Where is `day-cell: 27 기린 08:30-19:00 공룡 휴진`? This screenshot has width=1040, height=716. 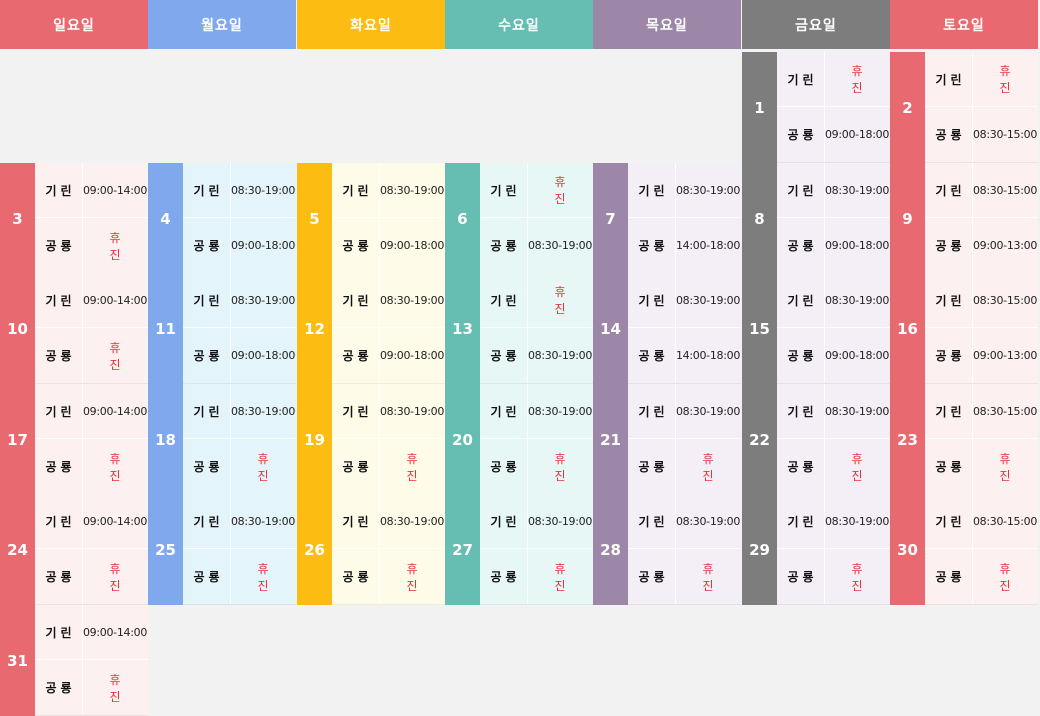
day-cell: 27 기린 08:30-19:00 공룡 휴진 is located at coordinates (519, 549).